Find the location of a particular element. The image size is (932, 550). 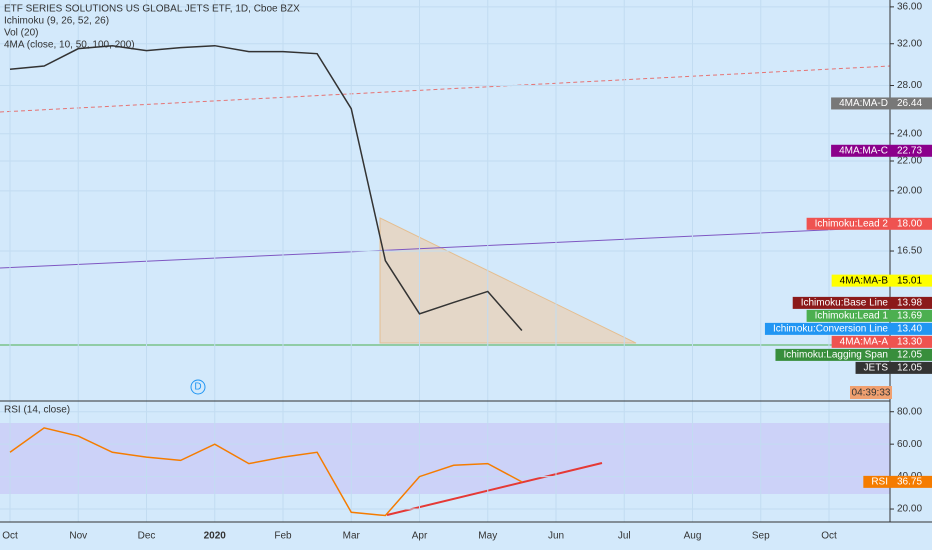

price-label-value: 18.00 is located at coordinates (909, 223).